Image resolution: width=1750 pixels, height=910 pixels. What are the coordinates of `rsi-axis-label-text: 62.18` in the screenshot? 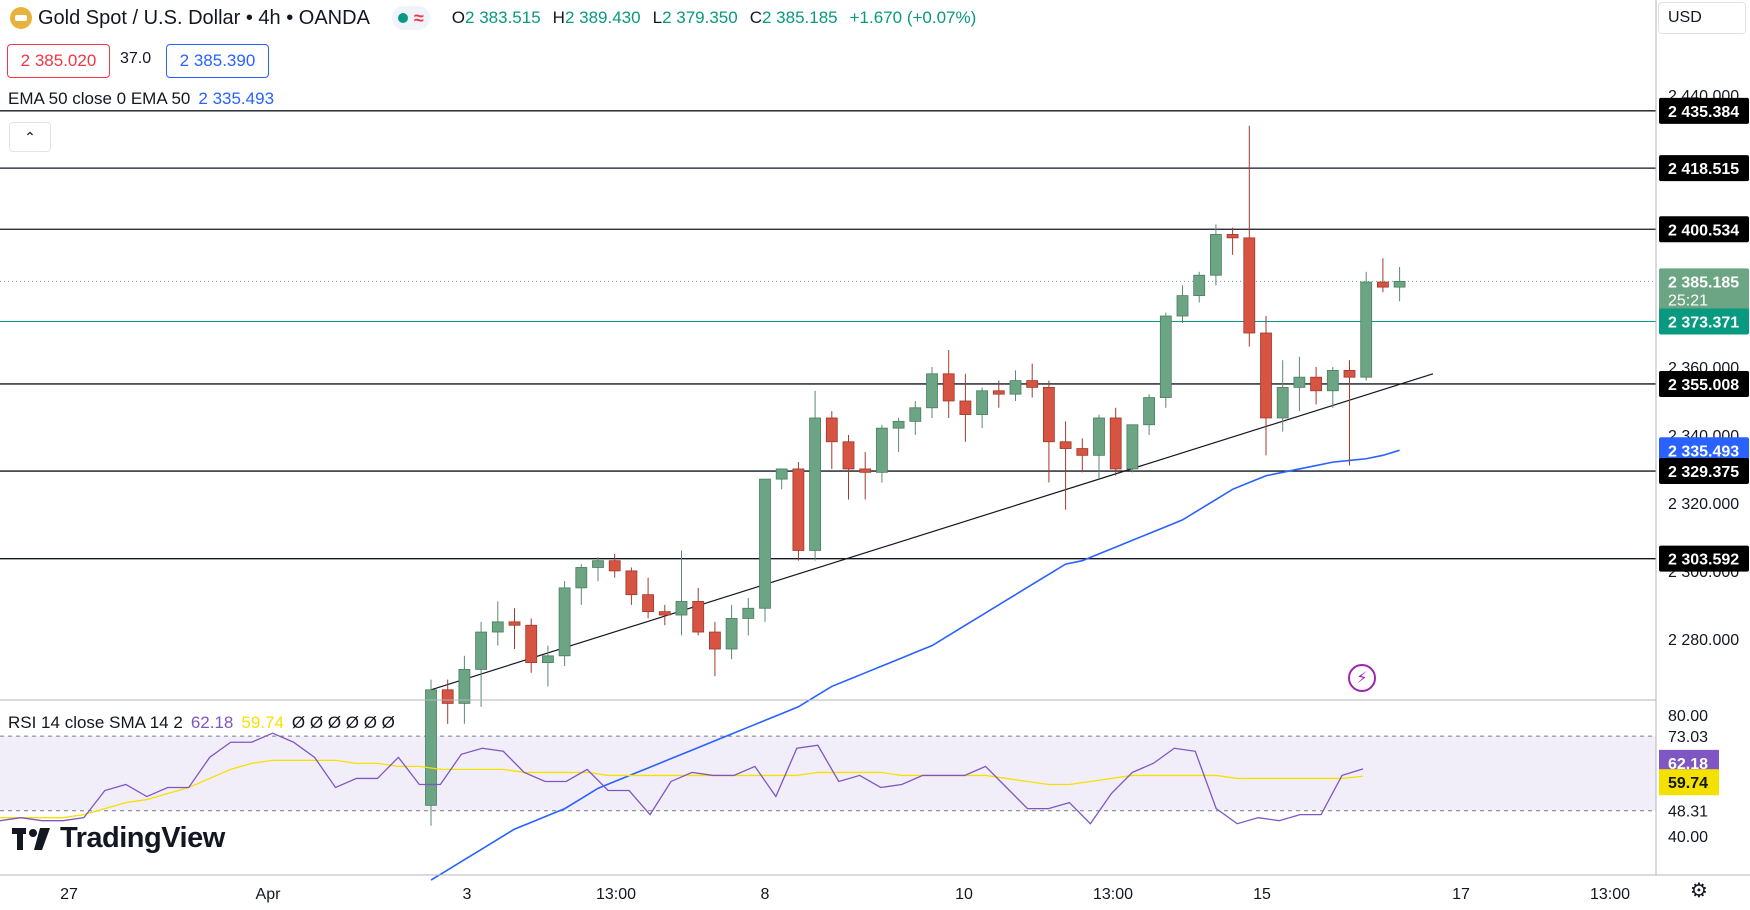 It's located at (1688, 764).